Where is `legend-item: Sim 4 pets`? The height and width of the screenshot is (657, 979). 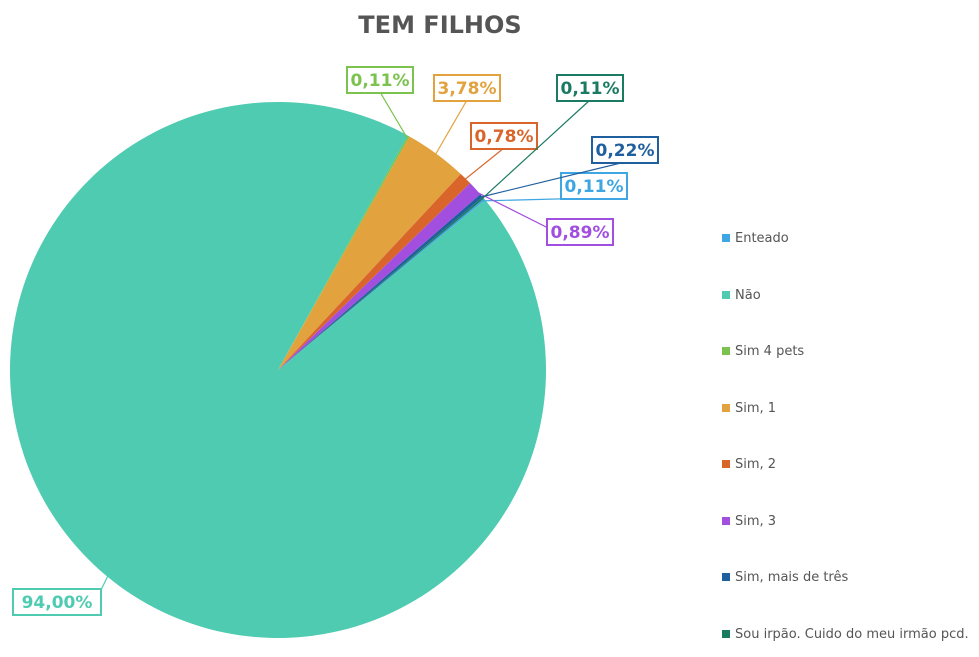
legend-item: Sim 4 pets is located at coordinates (849, 351).